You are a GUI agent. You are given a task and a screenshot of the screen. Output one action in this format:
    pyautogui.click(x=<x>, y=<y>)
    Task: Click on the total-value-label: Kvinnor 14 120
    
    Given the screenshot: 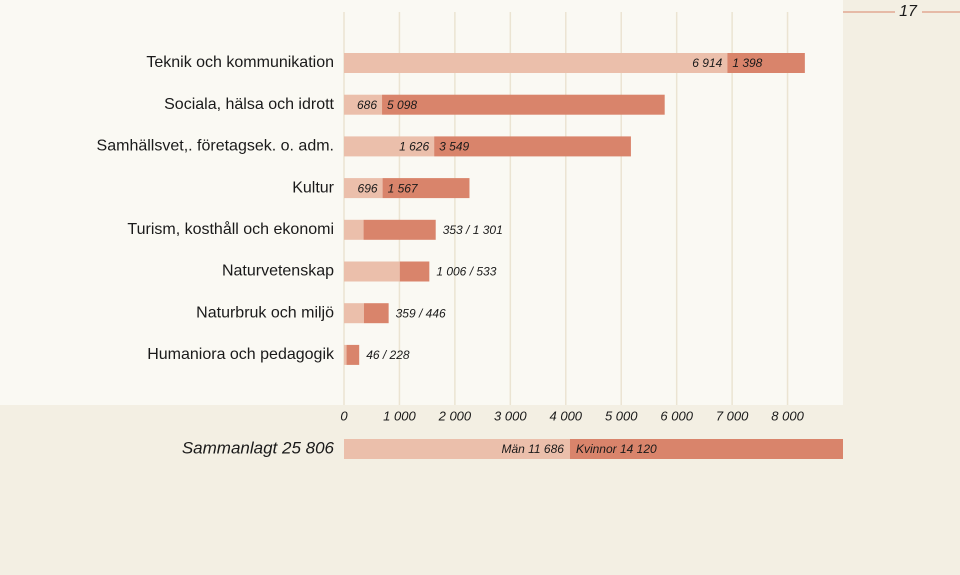 What is the action you would take?
    pyautogui.click(x=616, y=449)
    